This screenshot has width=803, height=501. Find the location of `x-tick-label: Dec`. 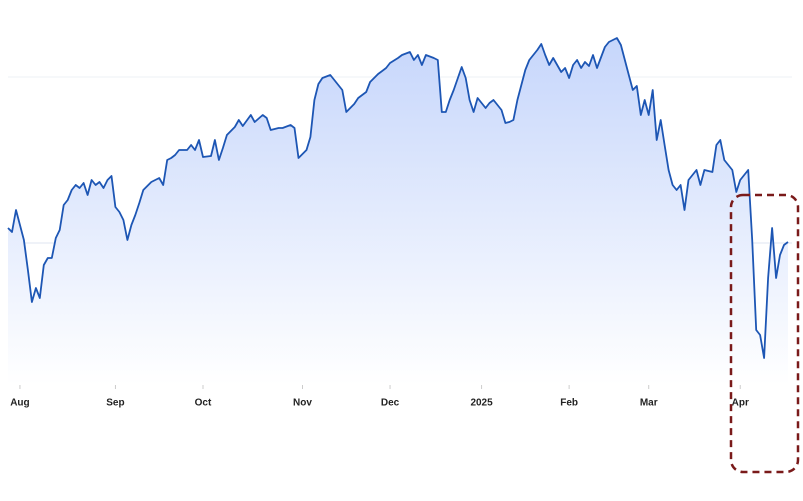

x-tick-label: Dec is located at coordinates (390, 403).